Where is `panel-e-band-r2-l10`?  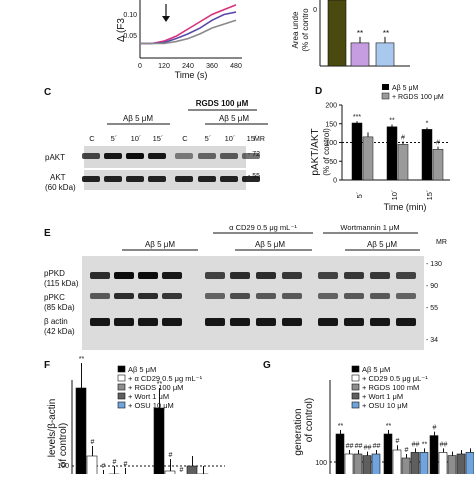 panel-e-band-r2-l10 is located at coordinates (354, 296).